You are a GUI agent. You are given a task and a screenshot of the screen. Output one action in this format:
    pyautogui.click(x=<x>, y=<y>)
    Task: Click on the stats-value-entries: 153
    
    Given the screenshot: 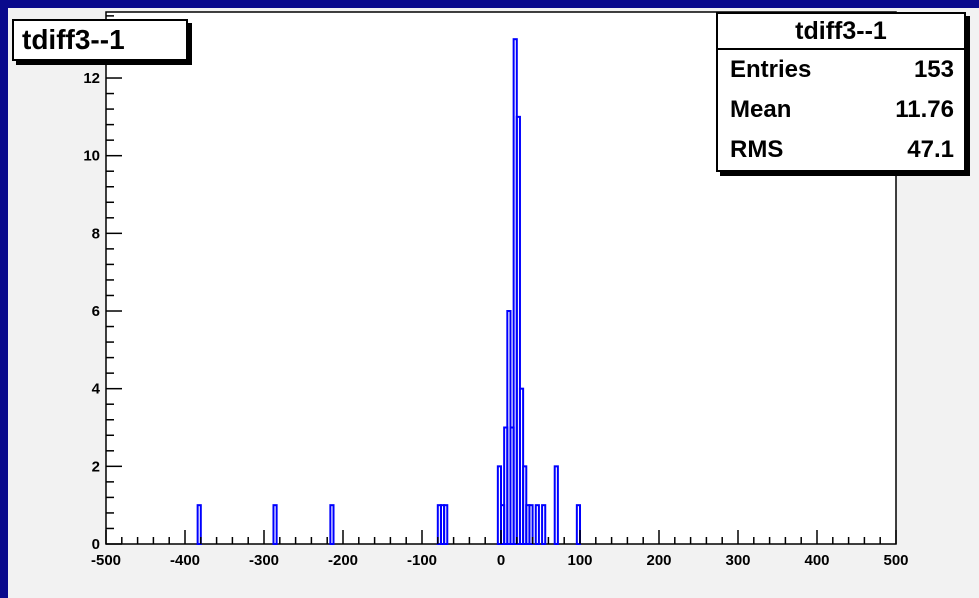 What is the action you would take?
    pyautogui.click(x=933, y=69)
    